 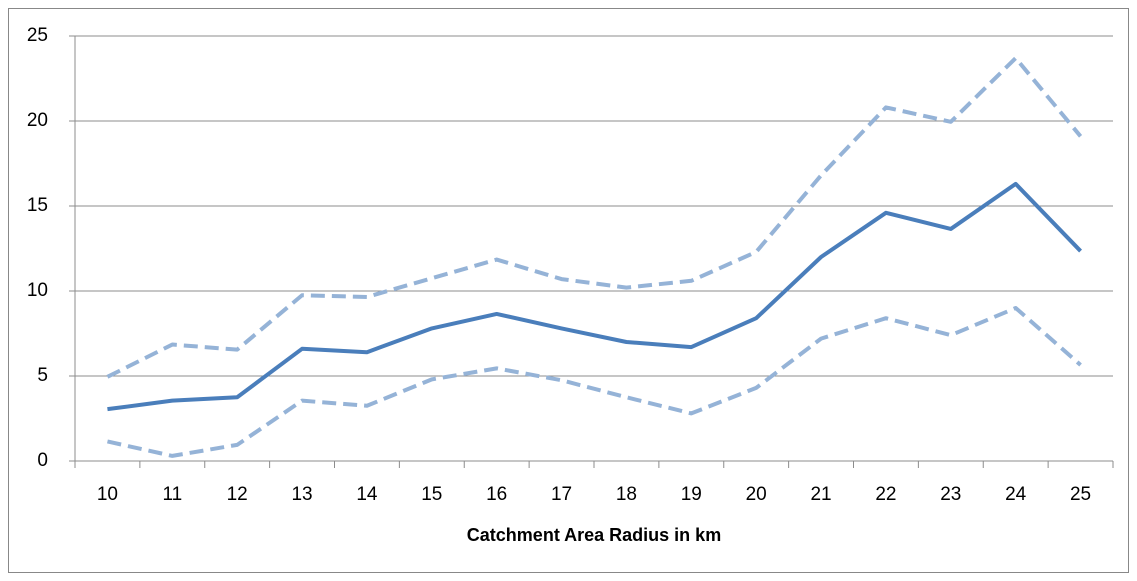 What do you see at coordinates (431, 494) in the screenshot?
I see `x-tick-label: 15` at bounding box center [431, 494].